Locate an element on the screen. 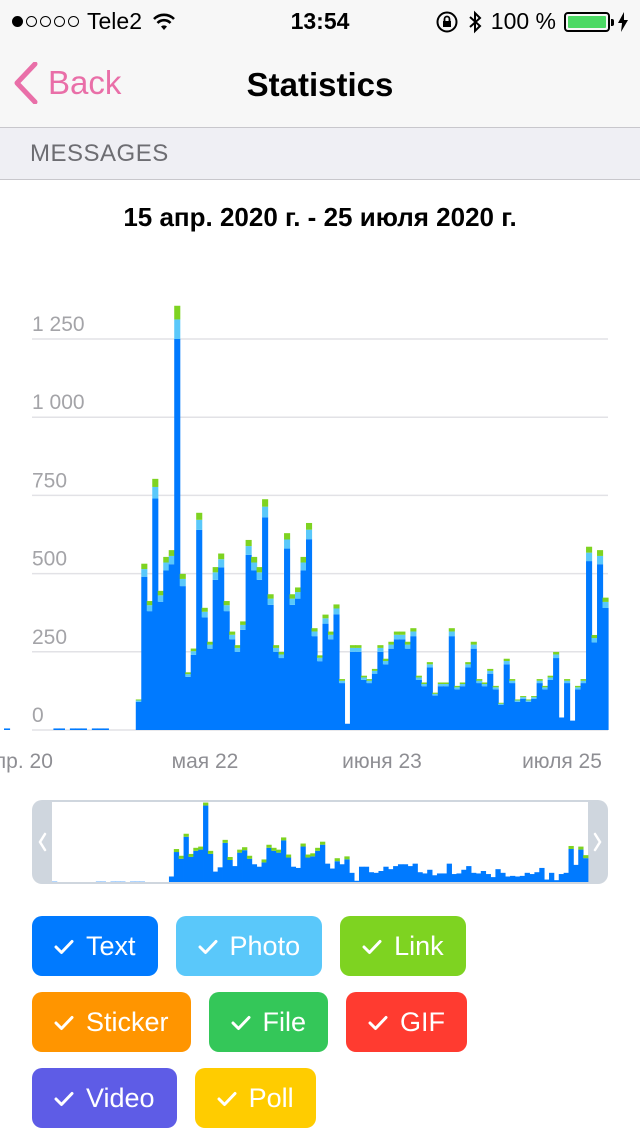 Image resolution: width=640 pixels, height=1136 pixels. toggle-text: Text is located at coordinates (95, 946).